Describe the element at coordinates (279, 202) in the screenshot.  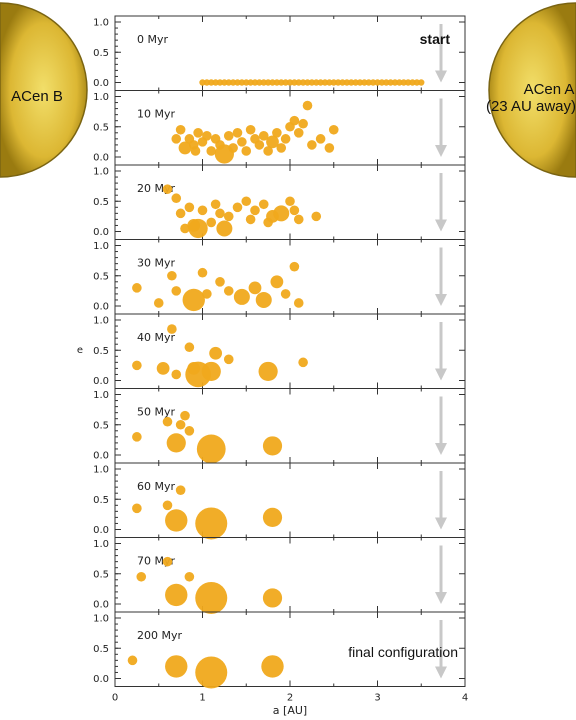
I see `panel-2: 0.00.51.020 Myr` at that location.